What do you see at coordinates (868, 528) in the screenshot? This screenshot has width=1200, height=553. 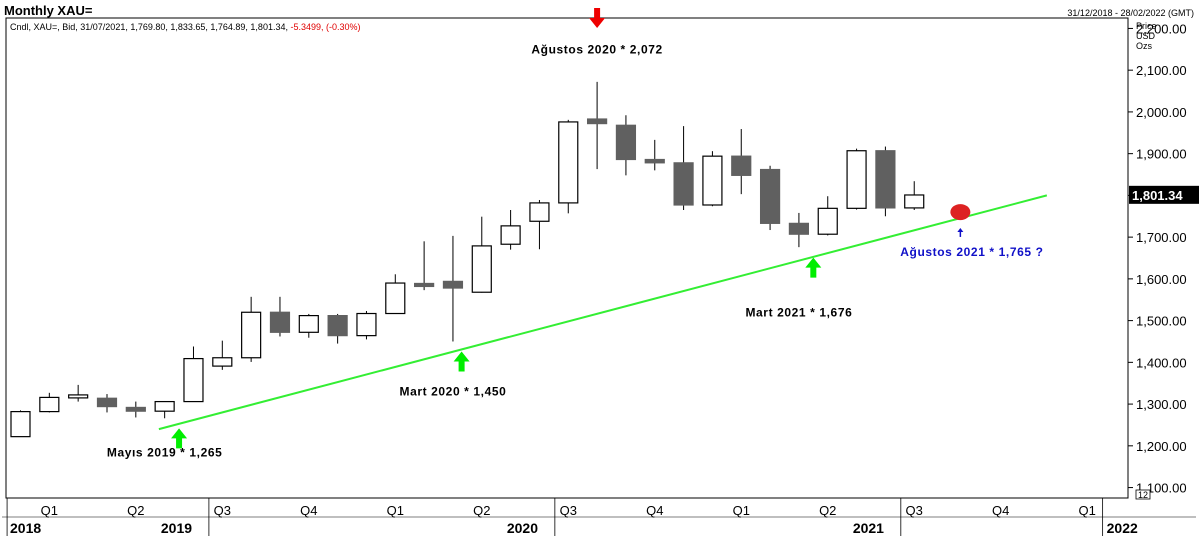 I see `year-label: 2021` at bounding box center [868, 528].